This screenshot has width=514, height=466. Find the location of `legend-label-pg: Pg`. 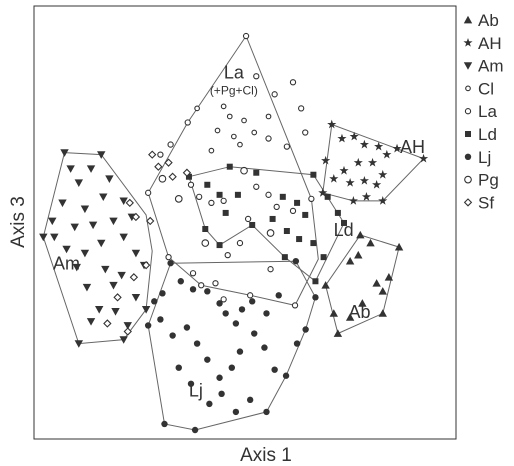

legend-label-pg: Pg is located at coordinates (488, 180).